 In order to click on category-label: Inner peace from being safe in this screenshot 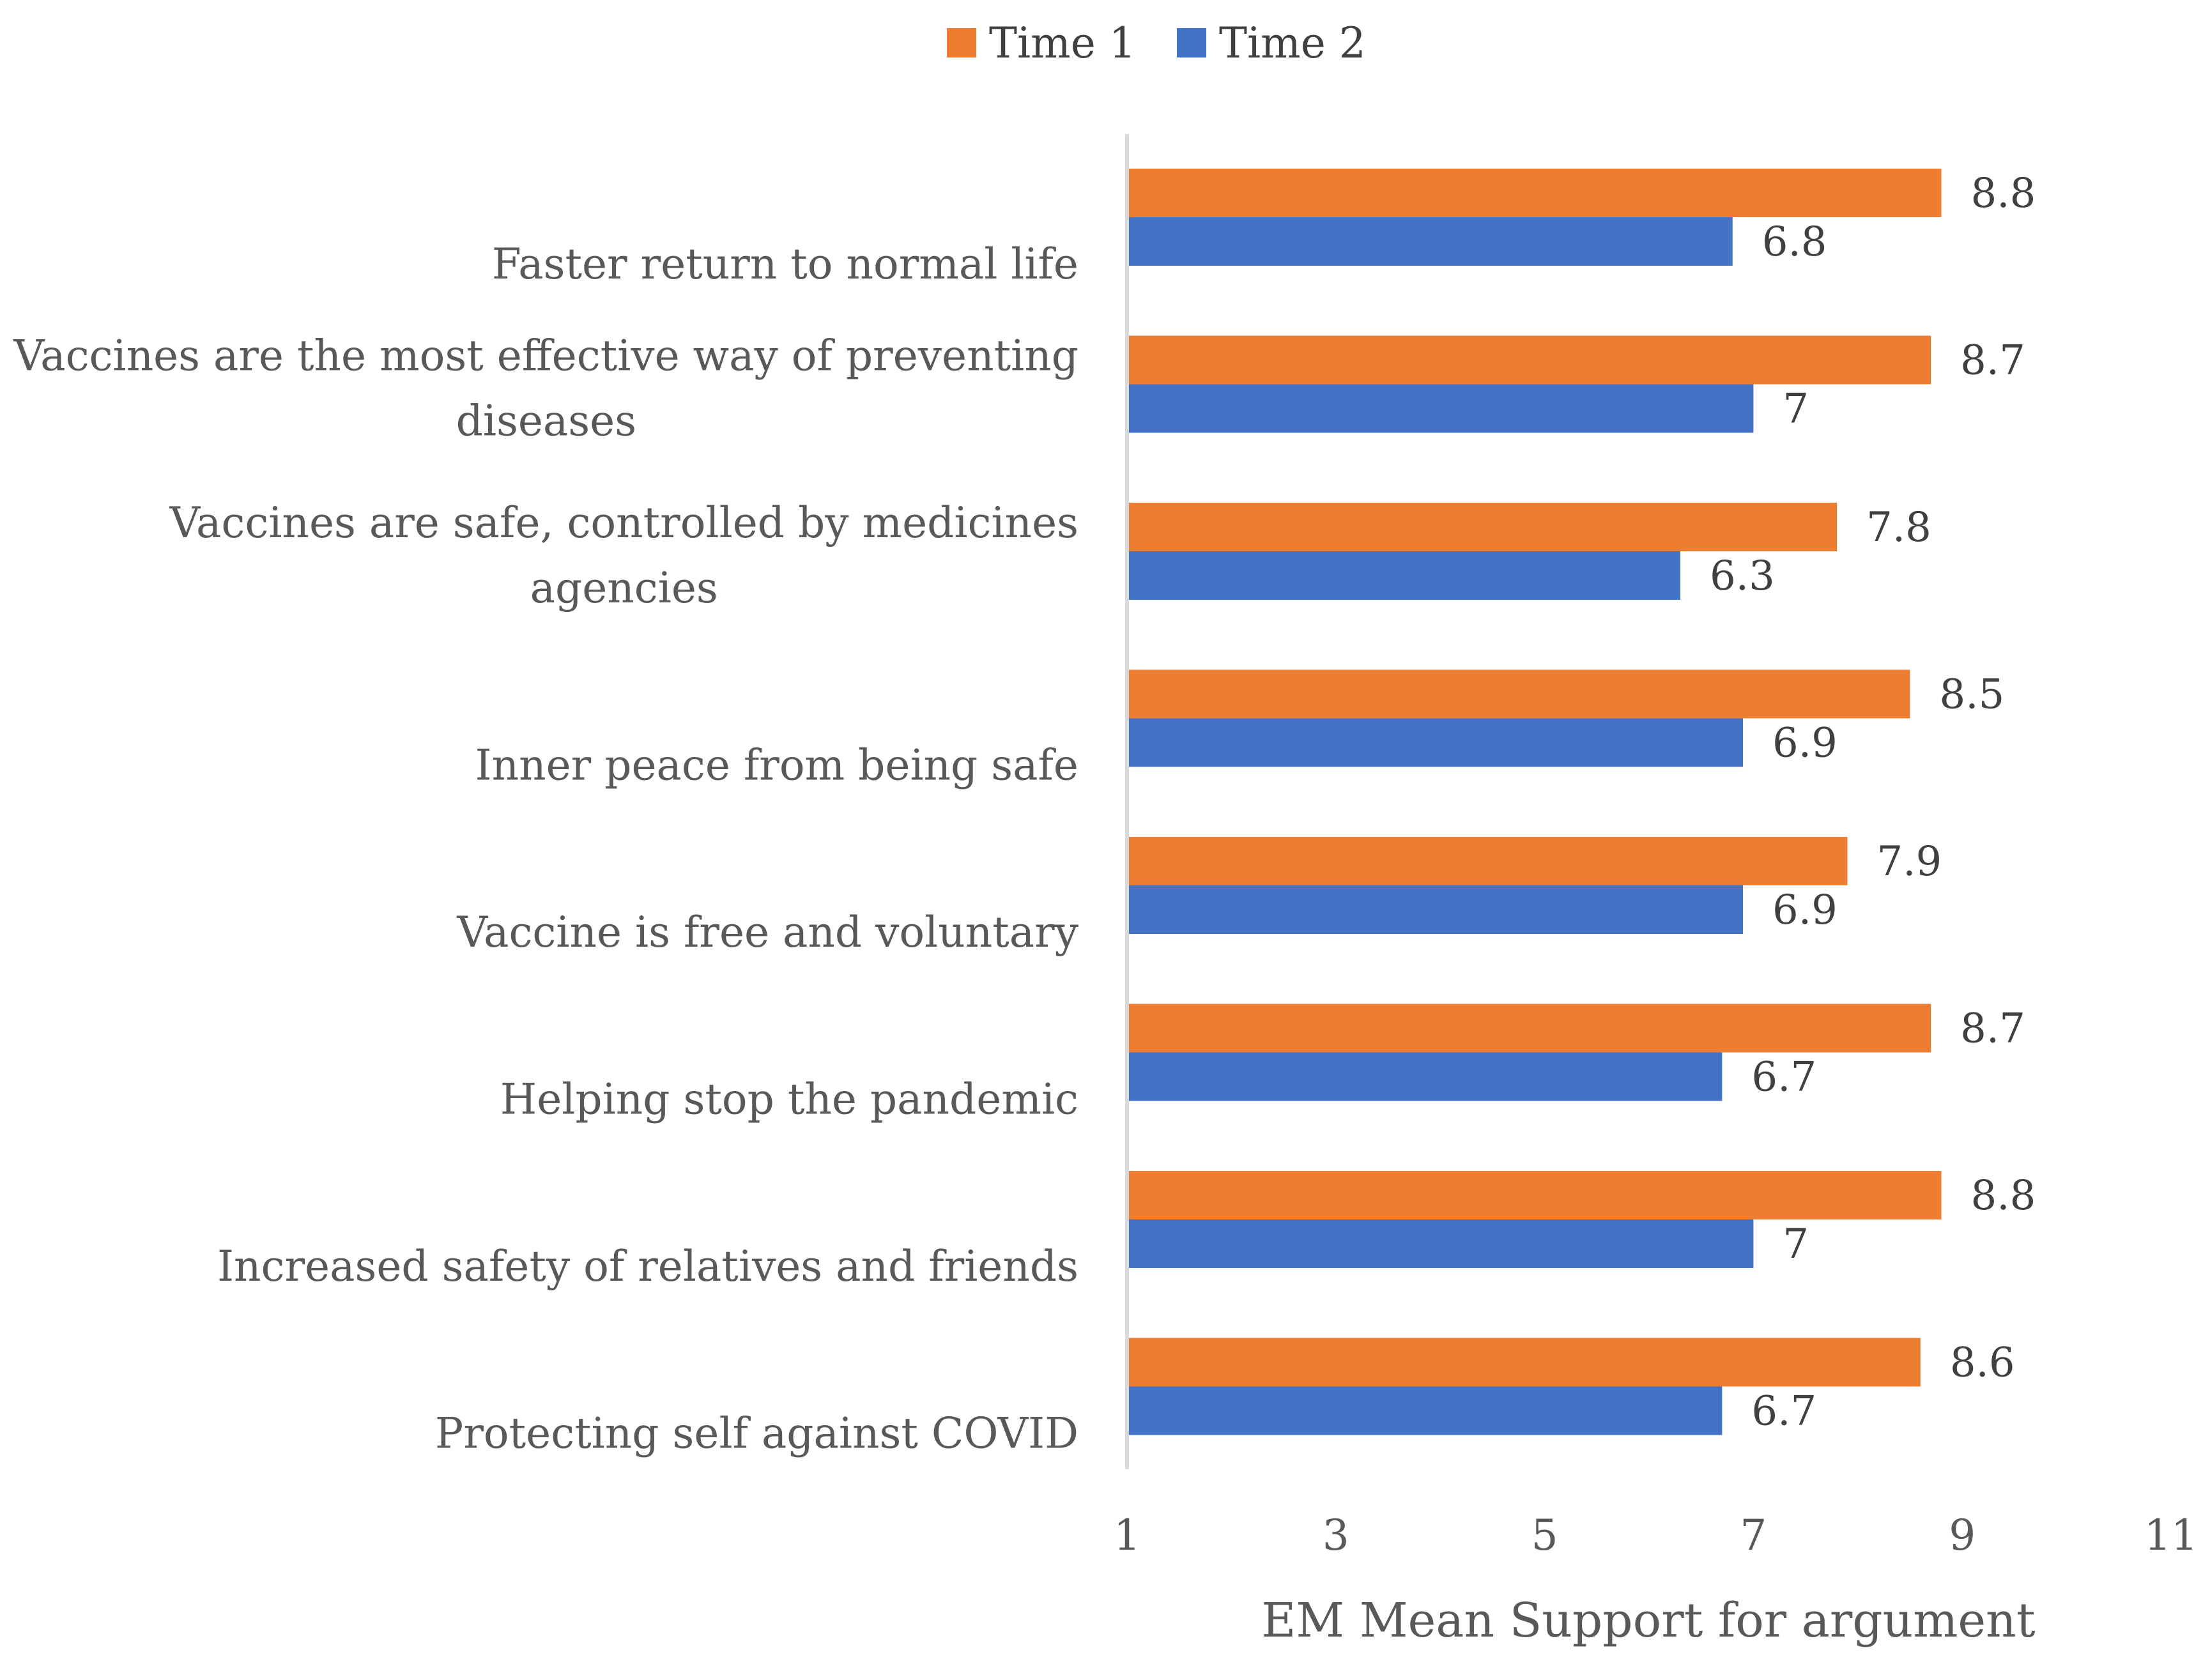, I will do `click(776, 765)`.